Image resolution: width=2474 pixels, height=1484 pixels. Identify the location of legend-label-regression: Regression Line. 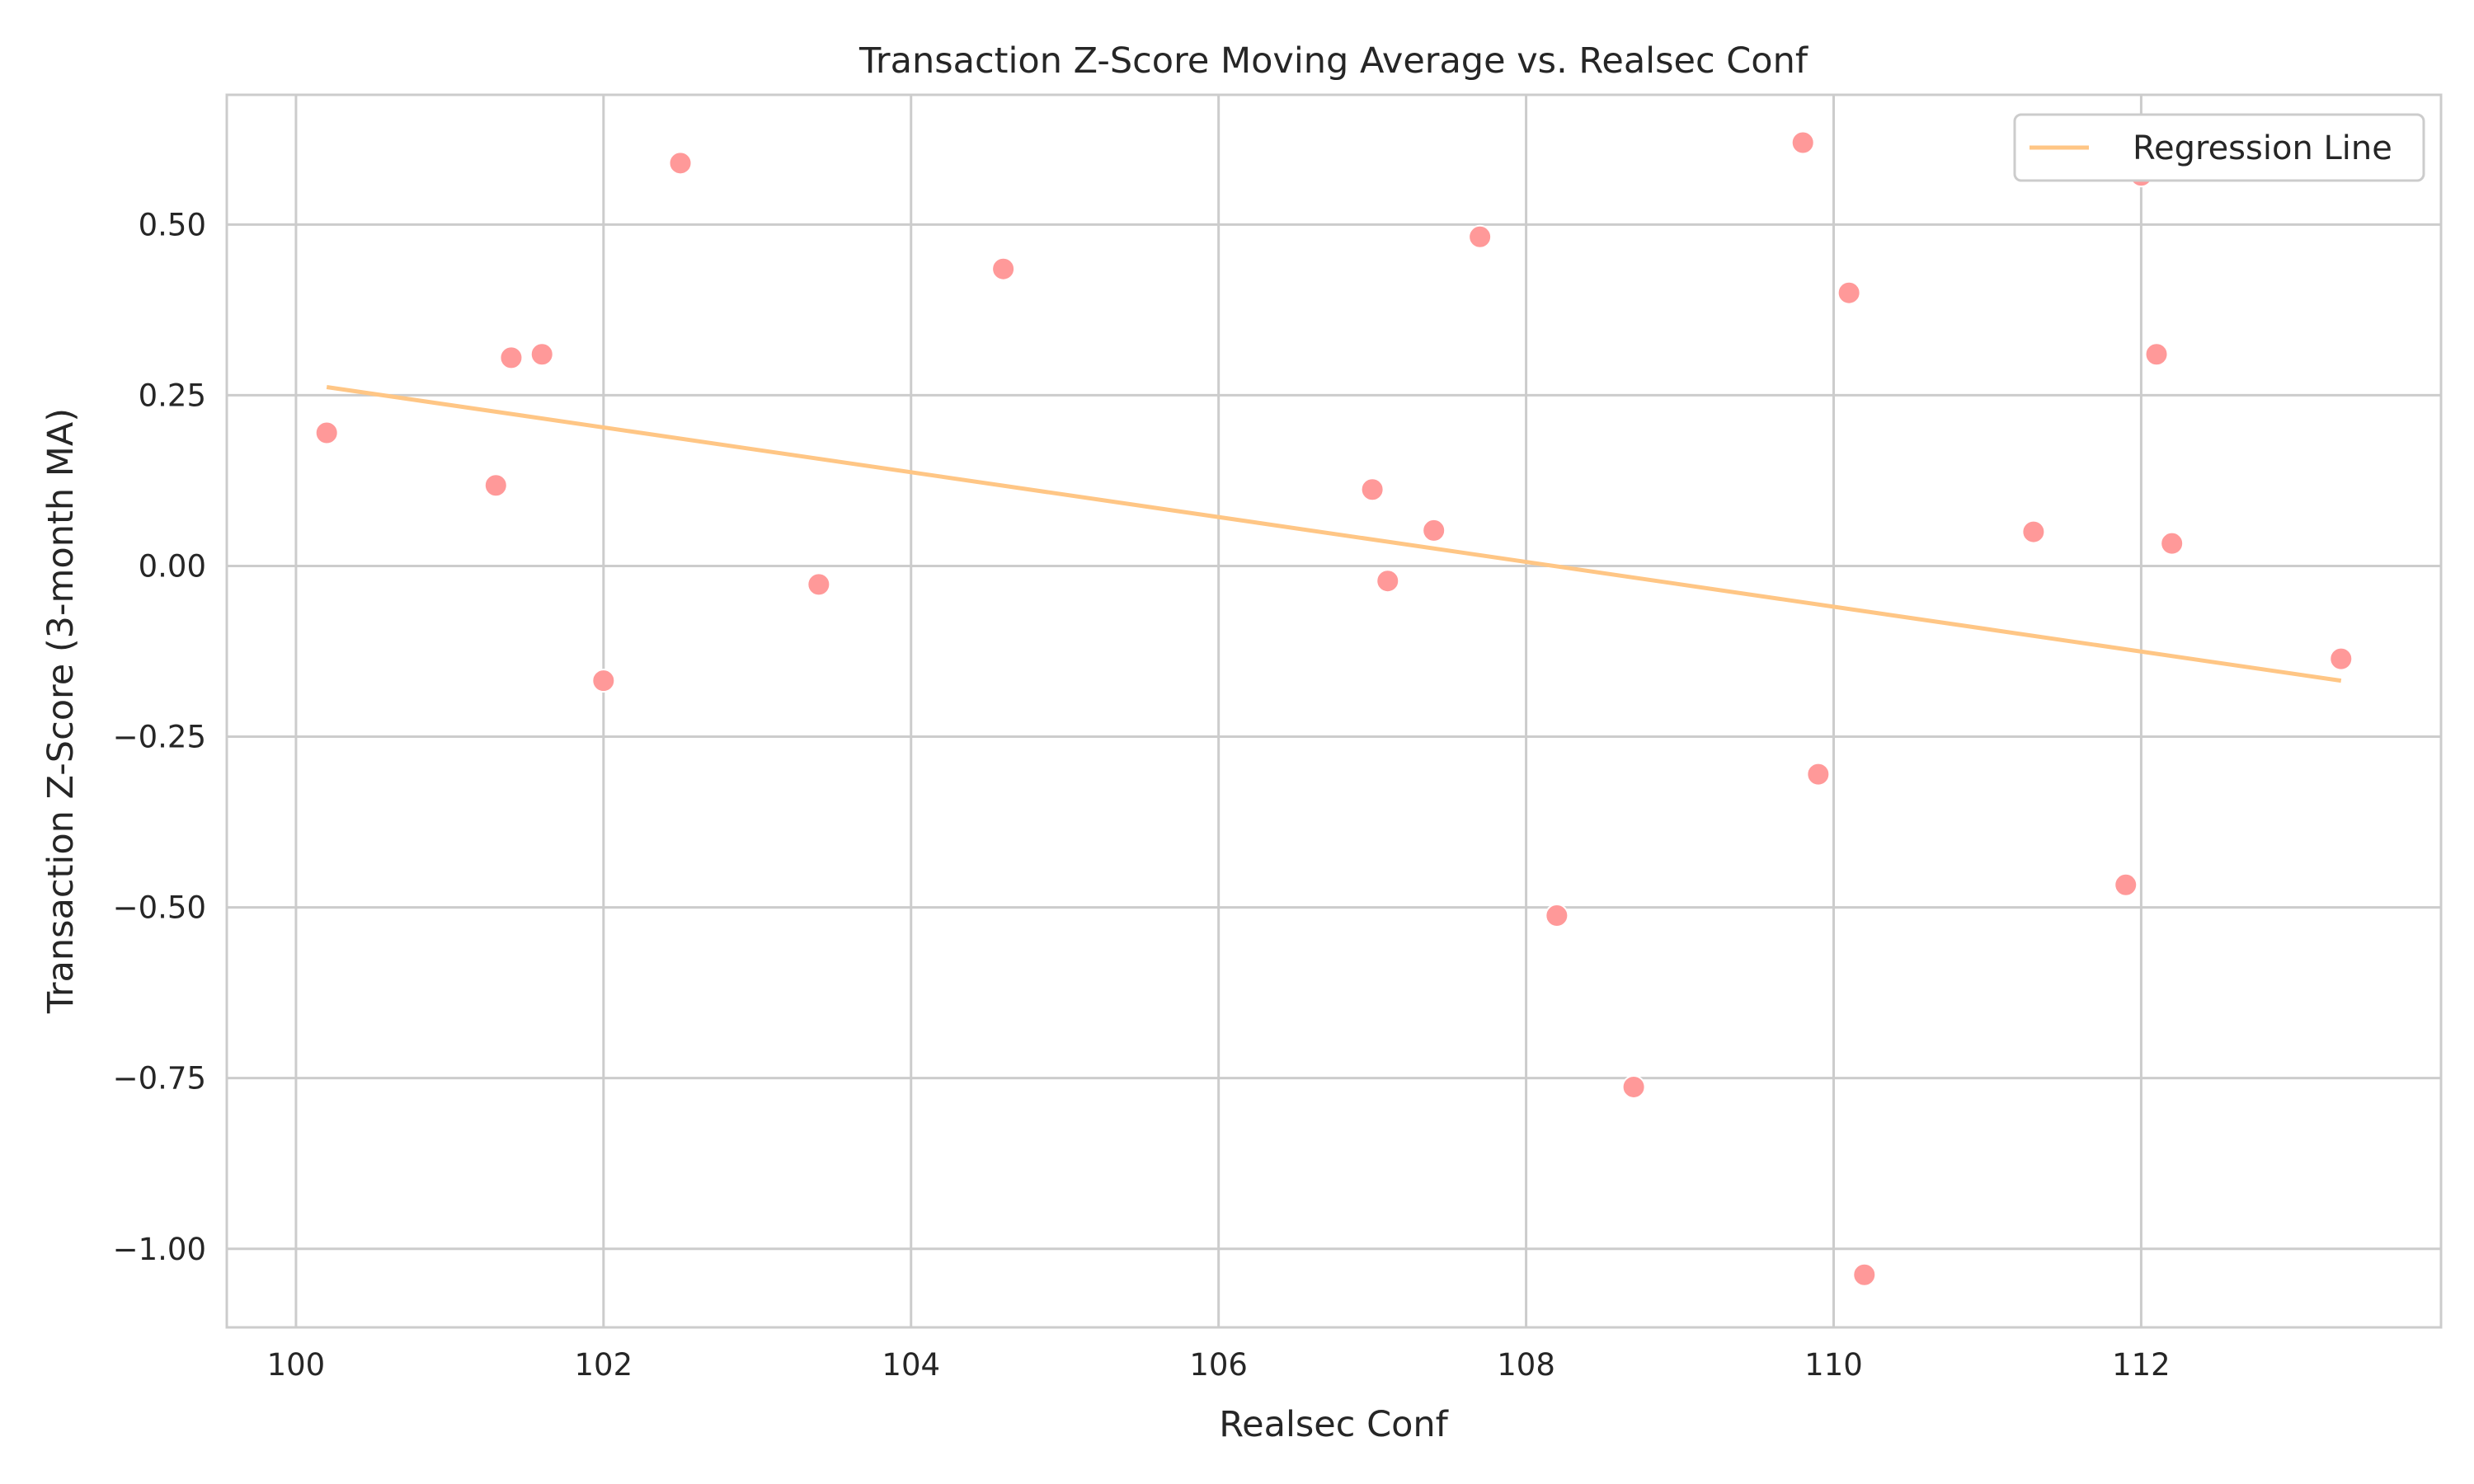
(2262, 148).